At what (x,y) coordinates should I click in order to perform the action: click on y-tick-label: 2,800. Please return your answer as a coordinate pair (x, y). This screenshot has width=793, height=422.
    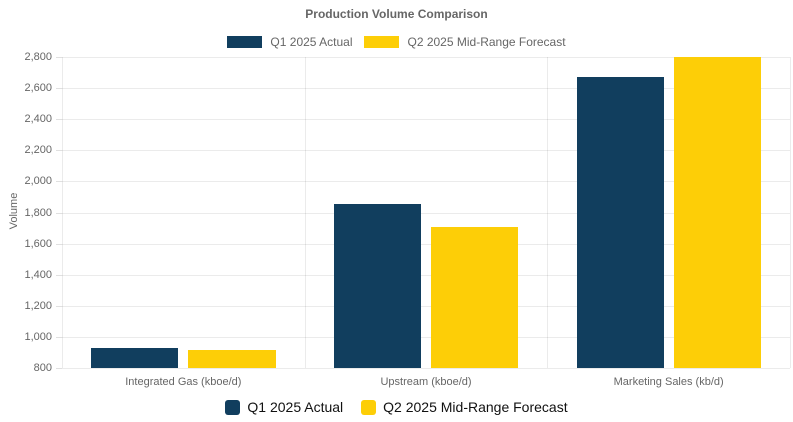
    Looking at the image, I should click on (38, 57).